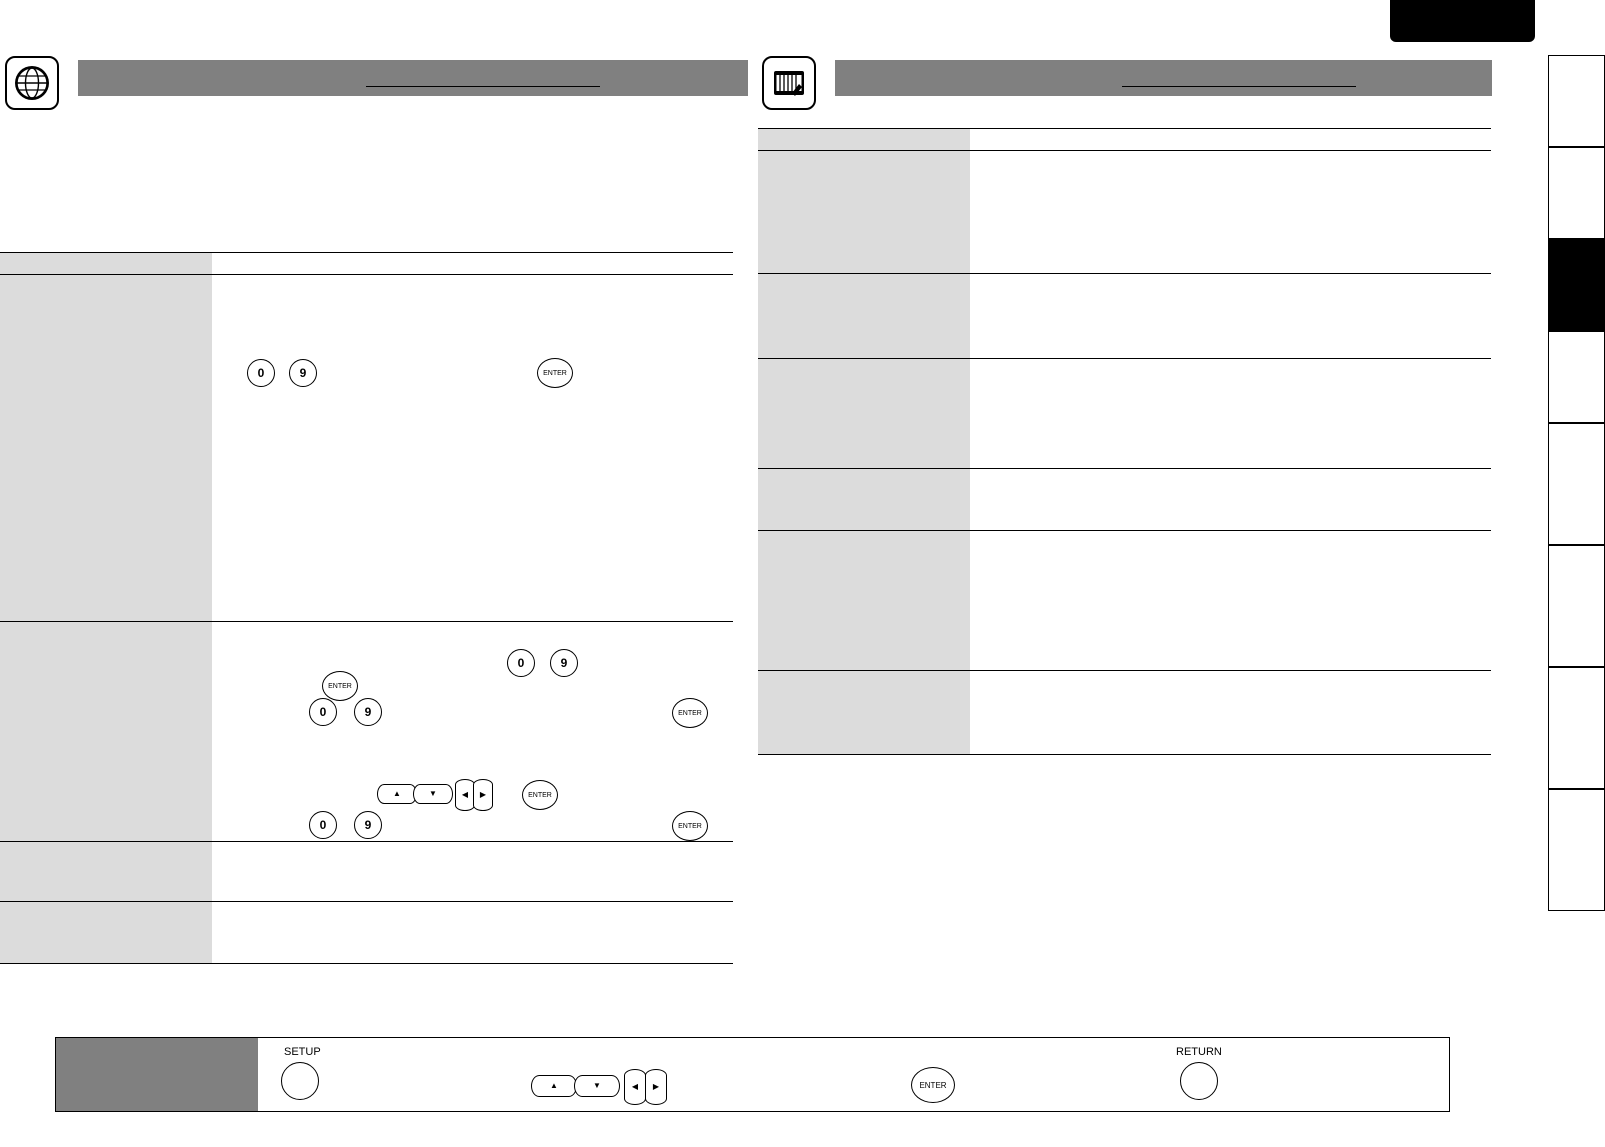 Image resolution: width=1605 pixels, height=1147 pixels. I want to click on right-section-title-rule, so click(1239, 86).